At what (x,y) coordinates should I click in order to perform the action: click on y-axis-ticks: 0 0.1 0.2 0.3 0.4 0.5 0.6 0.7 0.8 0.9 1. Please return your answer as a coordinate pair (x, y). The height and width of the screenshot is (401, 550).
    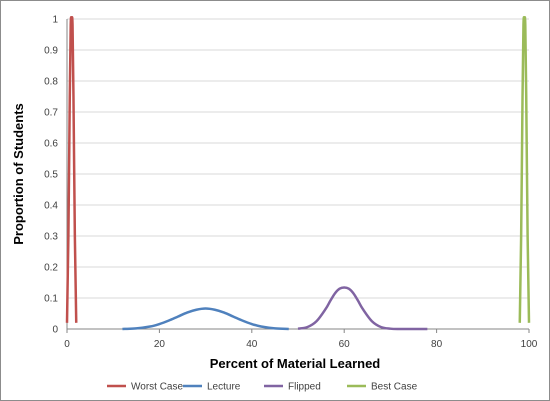
    Looking at the image, I should click on (51, 175).